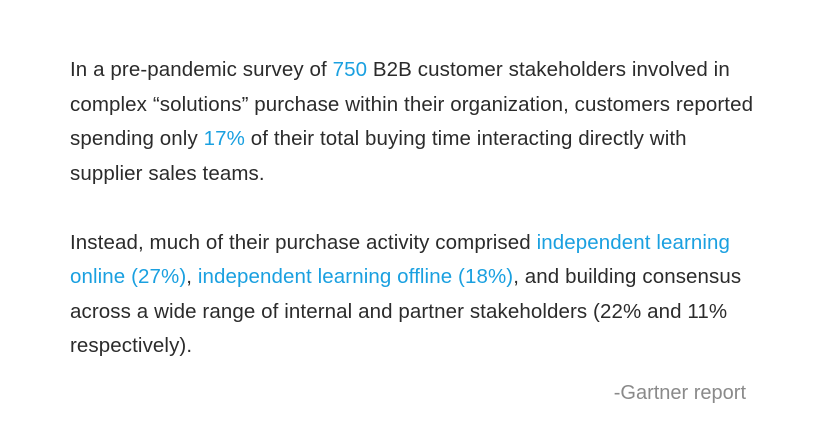  What do you see at coordinates (201, 69) in the screenshot?
I see `paragraph-1-text-1: In a pre-pandemic survey of` at bounding box center [201, 69].